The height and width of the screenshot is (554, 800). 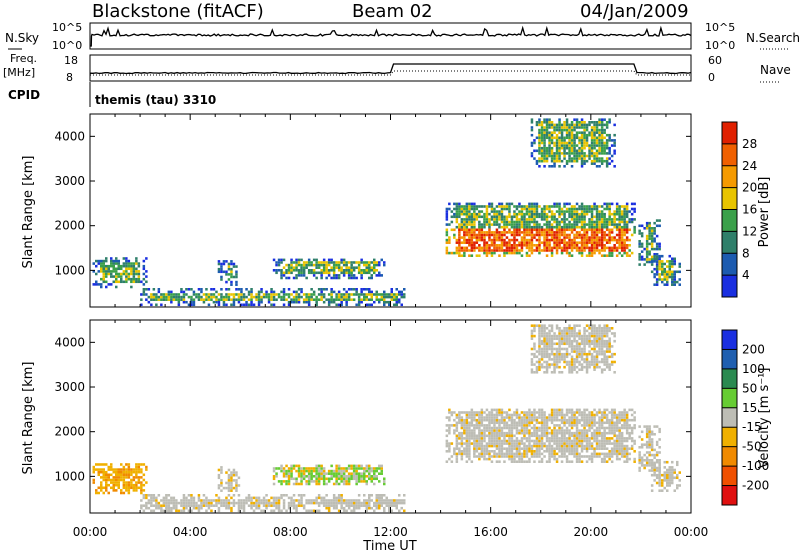 What do you see at coordinates (775, 70) in the screenshot?
I see `nave-label: Nave` at bounding box center [775, 70].